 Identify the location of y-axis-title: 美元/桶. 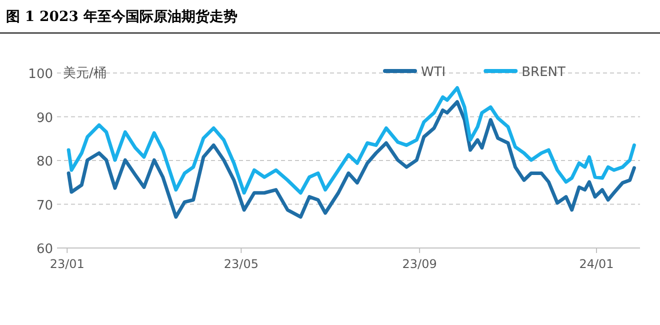
(84, 73).